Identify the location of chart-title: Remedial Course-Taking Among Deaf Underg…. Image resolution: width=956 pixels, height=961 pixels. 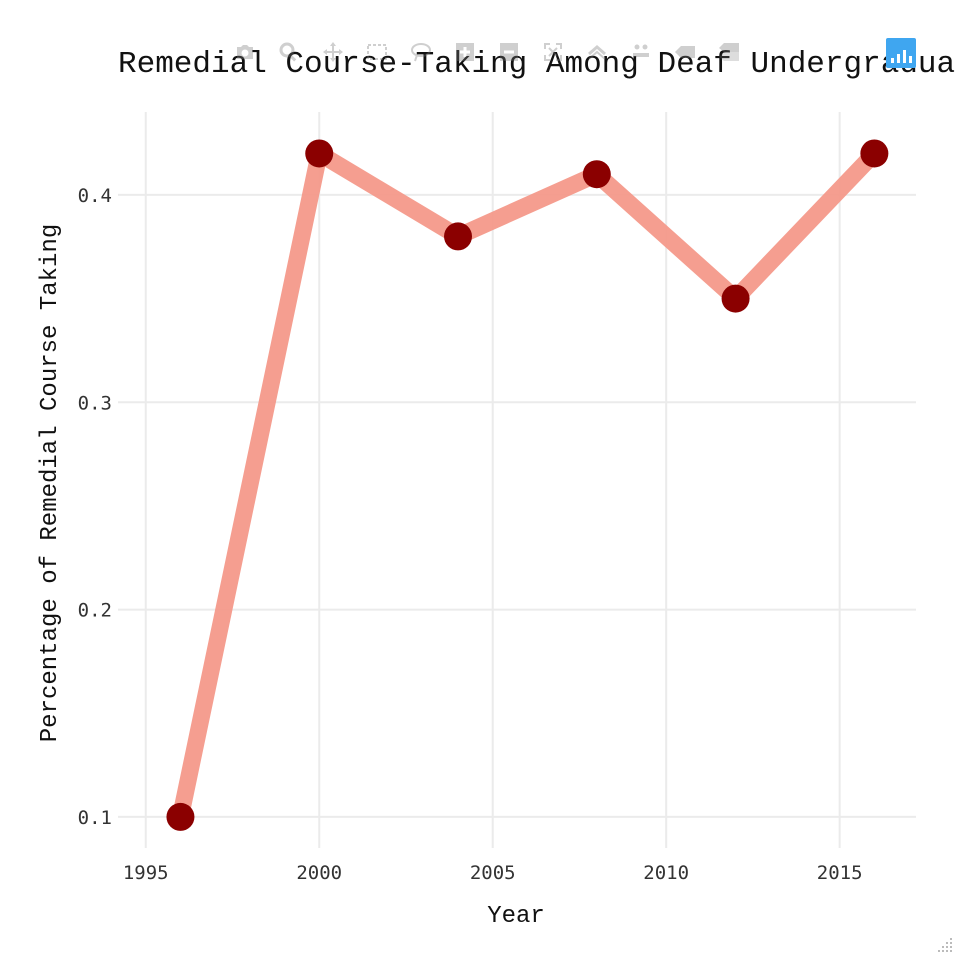
(537, 64).